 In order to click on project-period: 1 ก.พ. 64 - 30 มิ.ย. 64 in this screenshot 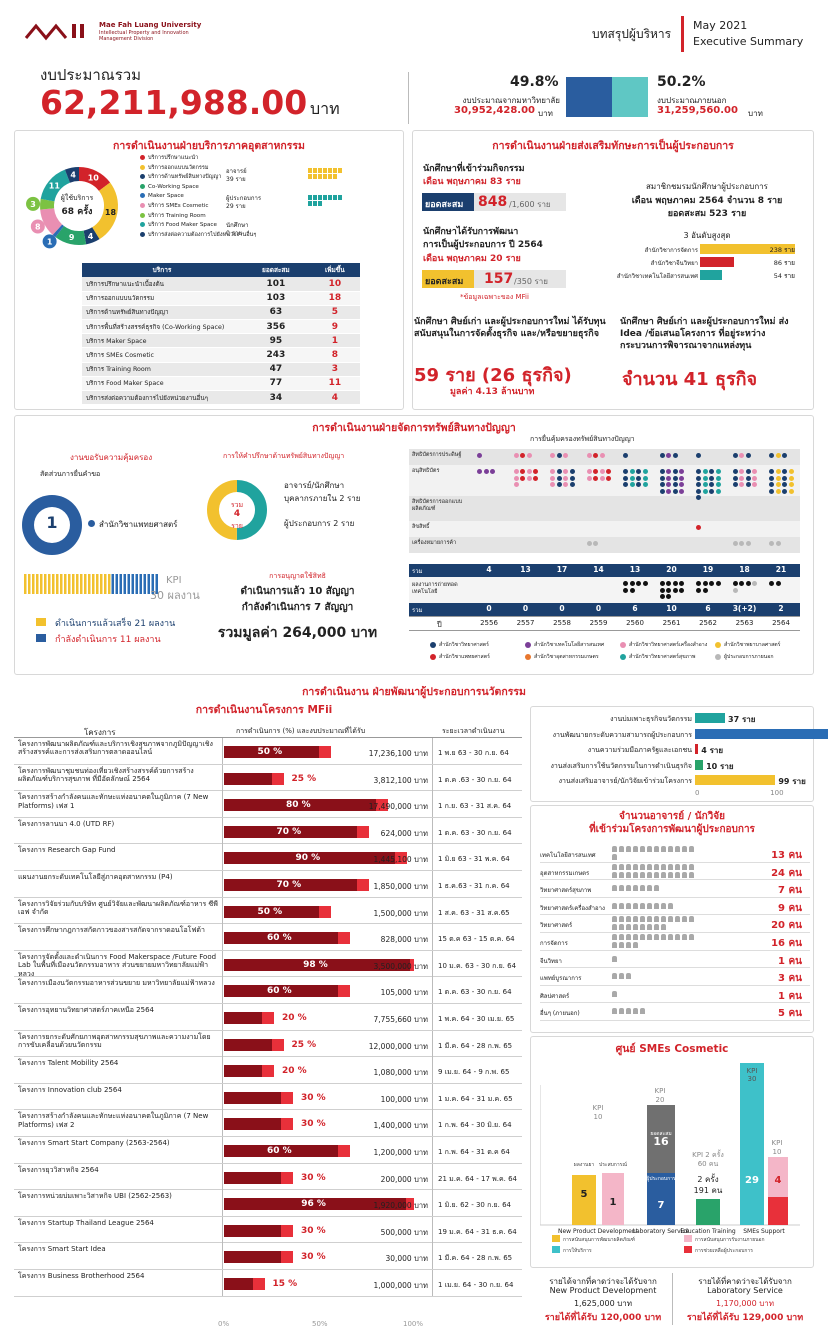, I will do `click(475, 1125)`.